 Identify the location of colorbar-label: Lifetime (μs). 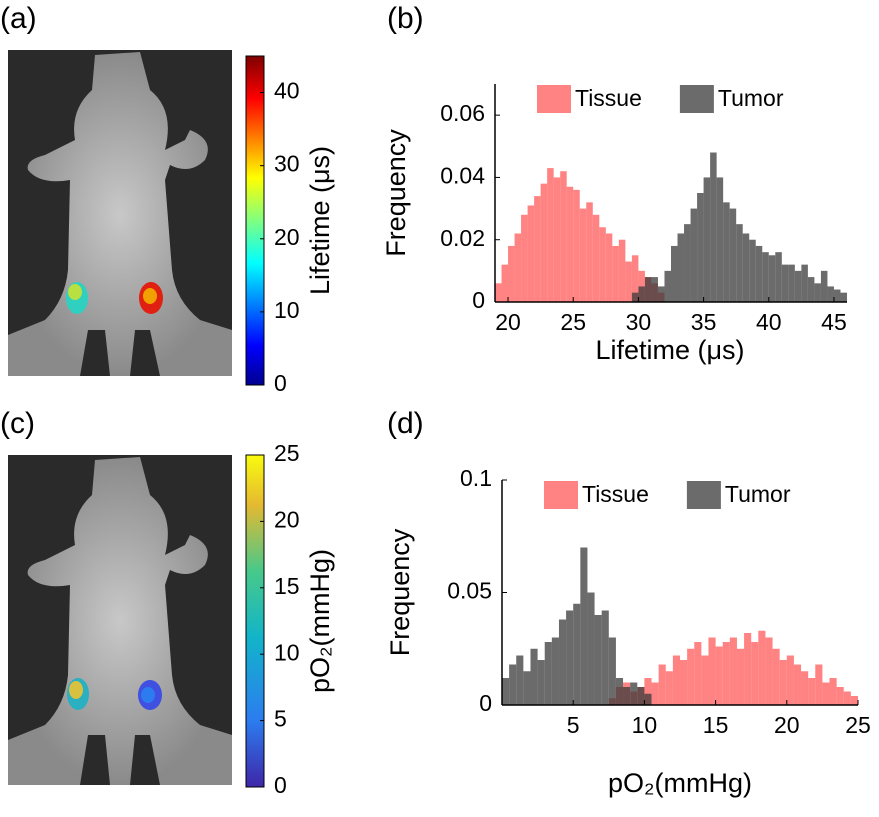
(320, 220).